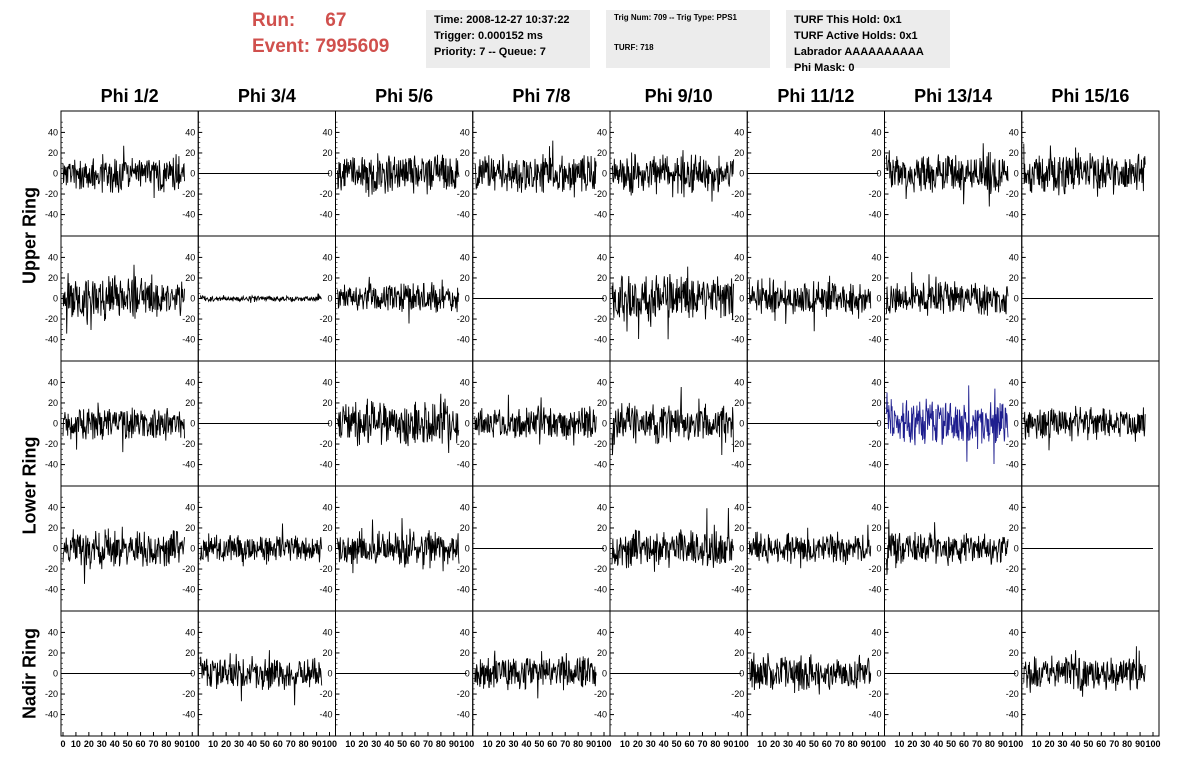  I want to click on trigger-text: Trigger: 0.000152 ms, so click(488, 36).